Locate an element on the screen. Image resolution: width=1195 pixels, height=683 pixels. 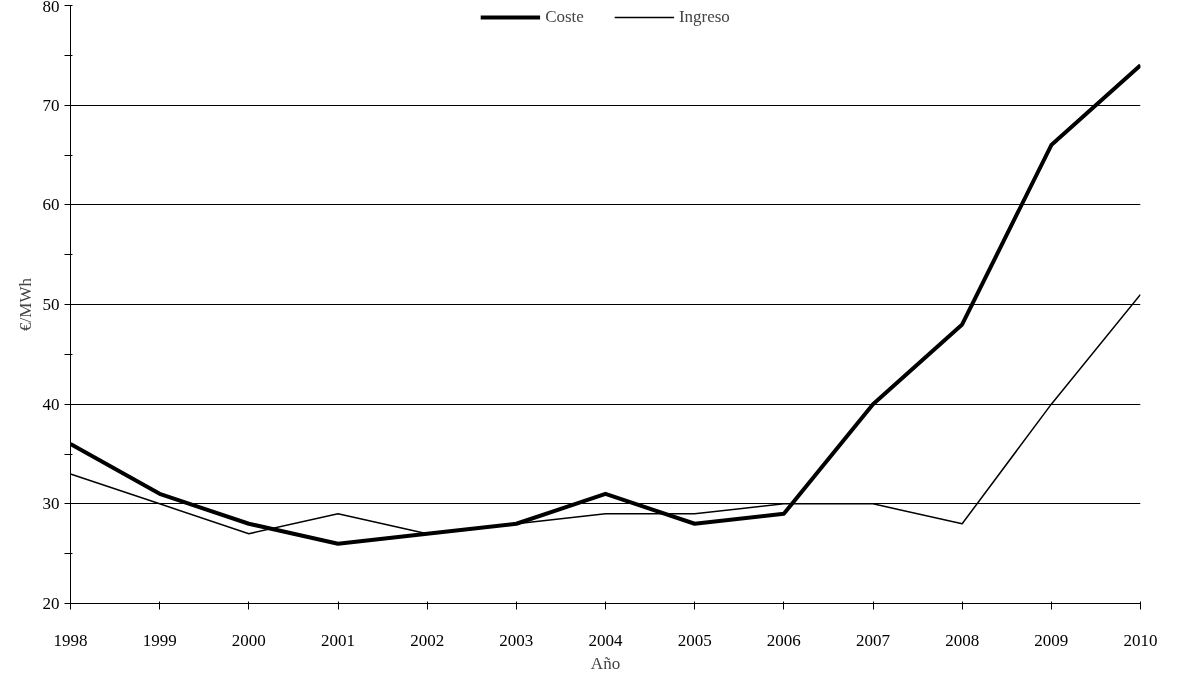
x-tick-label: 2008 is located at coordinates (962, 640).